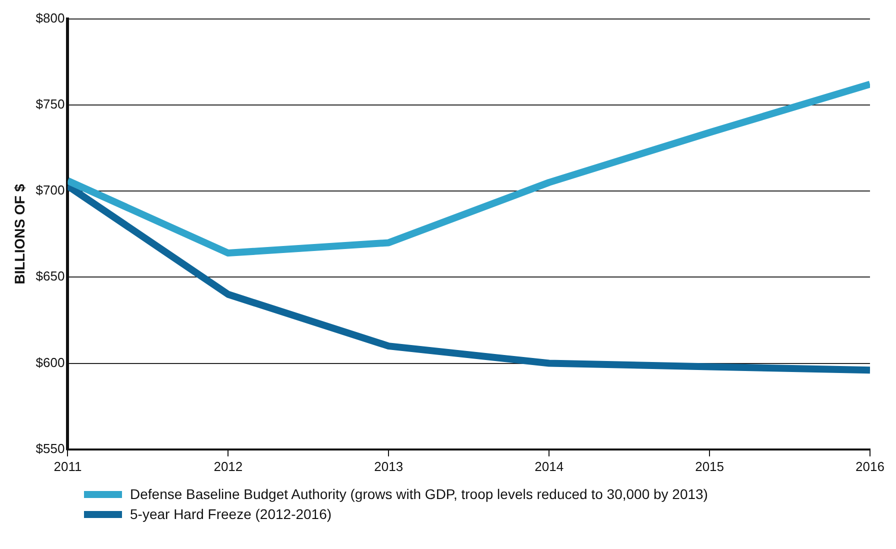 This screenshot has width=896, height=549. Describe the element at coordinates (19, 234) in the screenshot. I see `y-axis-title: BILLIONS OF $` at that location.